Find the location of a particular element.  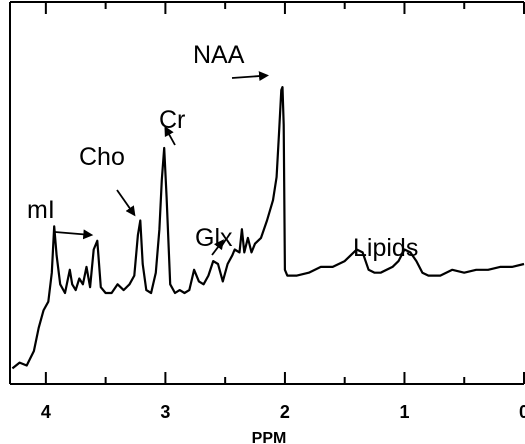

x-tick-label: 1 is located at coordinates (404, 412).